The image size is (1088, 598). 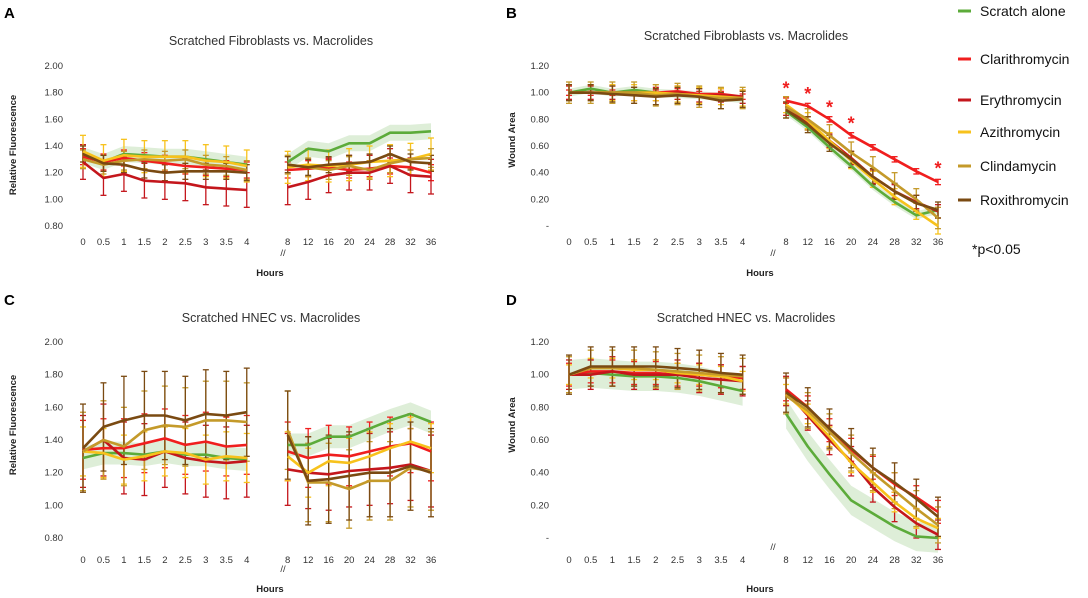 What do you see at coordinates (54, 375) in the screenshot?
I see `y-tick-label: 1.80` at bounding box center [54, 375].